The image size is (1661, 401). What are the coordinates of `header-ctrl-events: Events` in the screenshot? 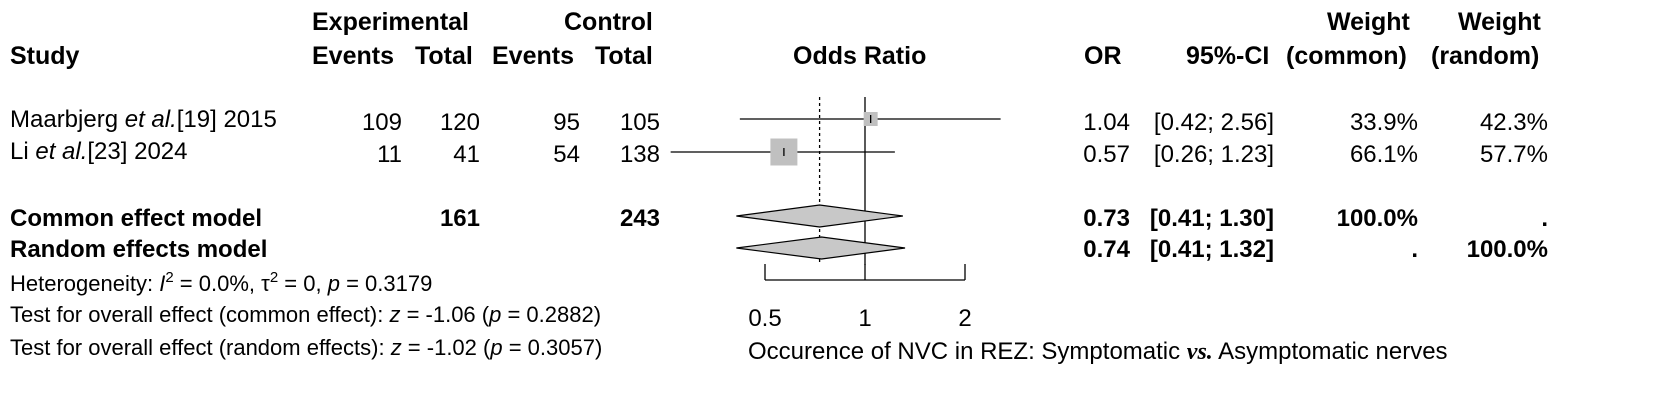 It's located at (533, 56).